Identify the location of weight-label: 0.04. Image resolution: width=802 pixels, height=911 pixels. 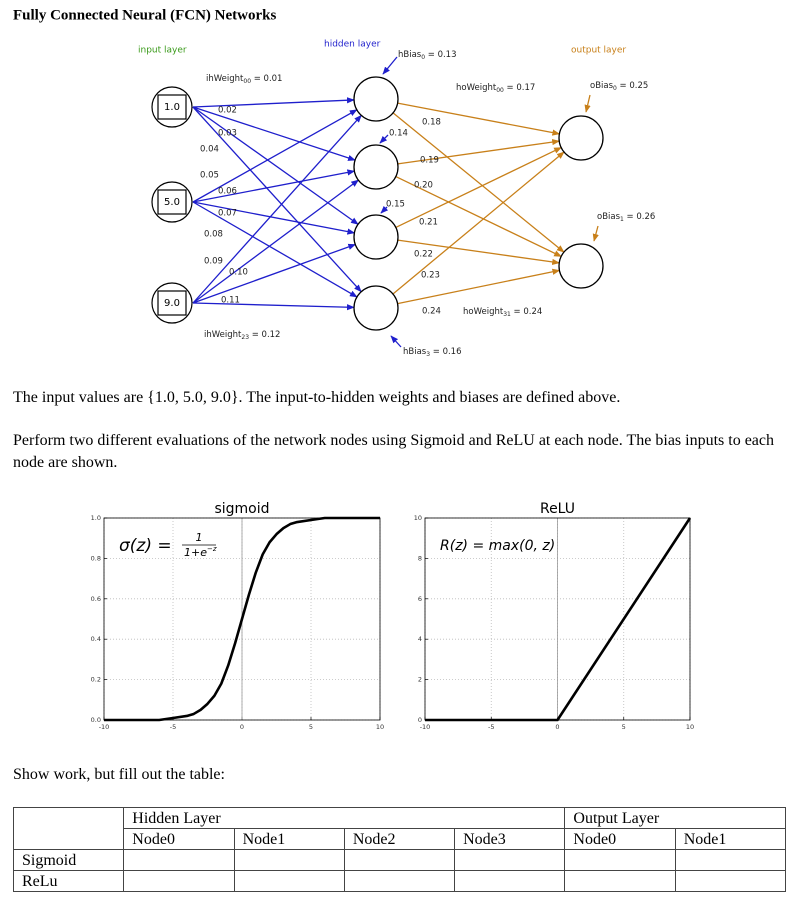
(209, 150).